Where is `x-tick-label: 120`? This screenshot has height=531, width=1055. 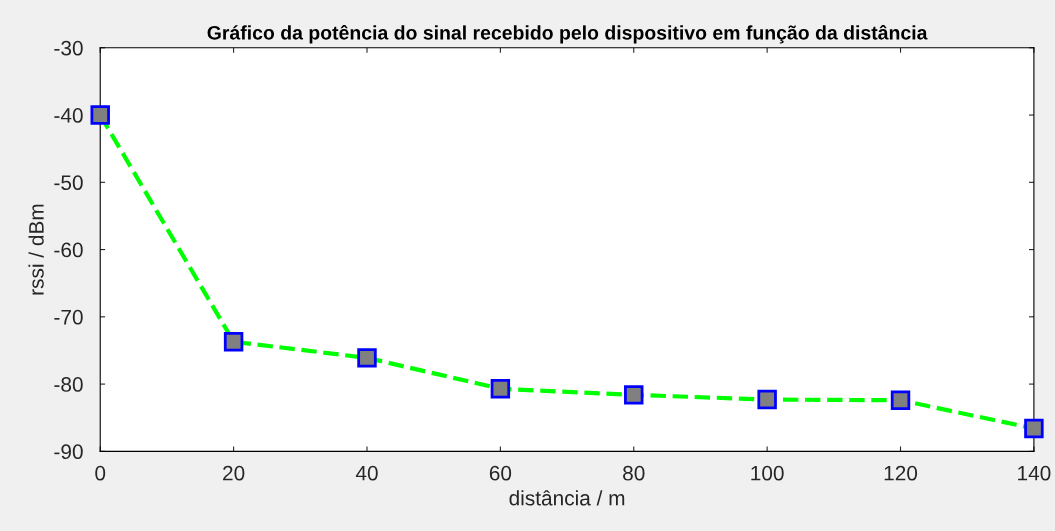 x-tick-label: 120 is located at coordinates (901, 473).